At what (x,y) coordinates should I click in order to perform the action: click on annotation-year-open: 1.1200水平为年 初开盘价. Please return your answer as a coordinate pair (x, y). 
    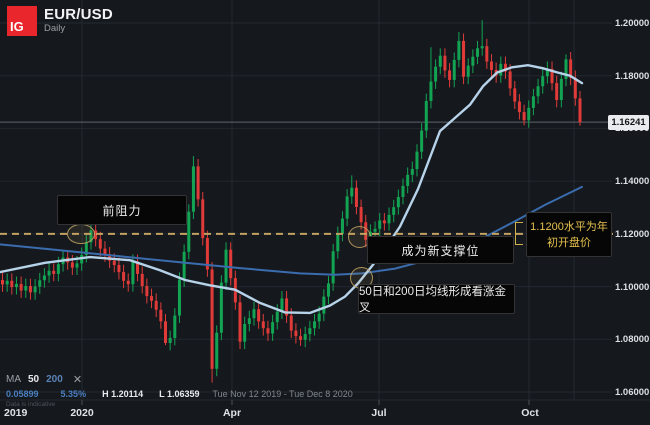
    Looking at the image, I should click on (569, 234).